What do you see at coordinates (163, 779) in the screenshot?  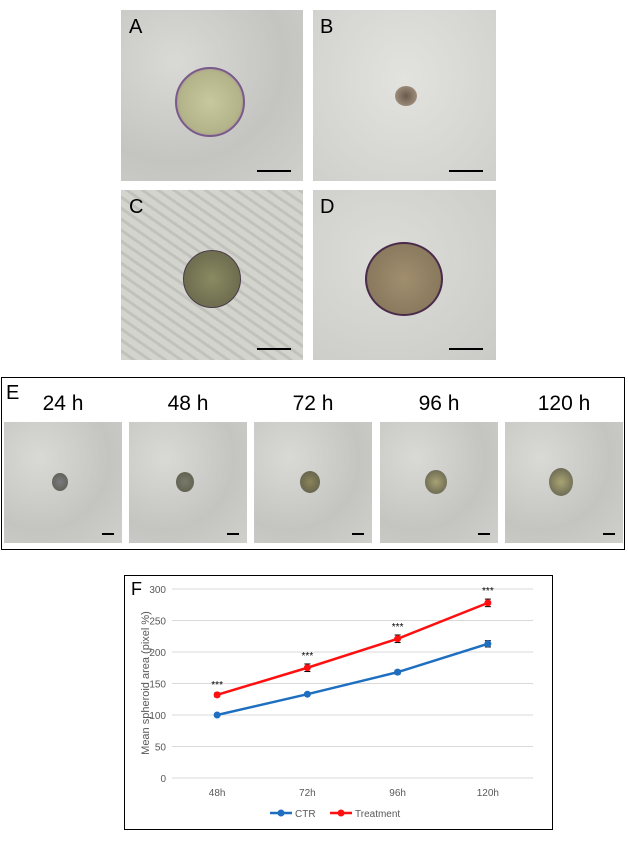 I see `y-tick-label: 0` at bounding box center [163, 779].